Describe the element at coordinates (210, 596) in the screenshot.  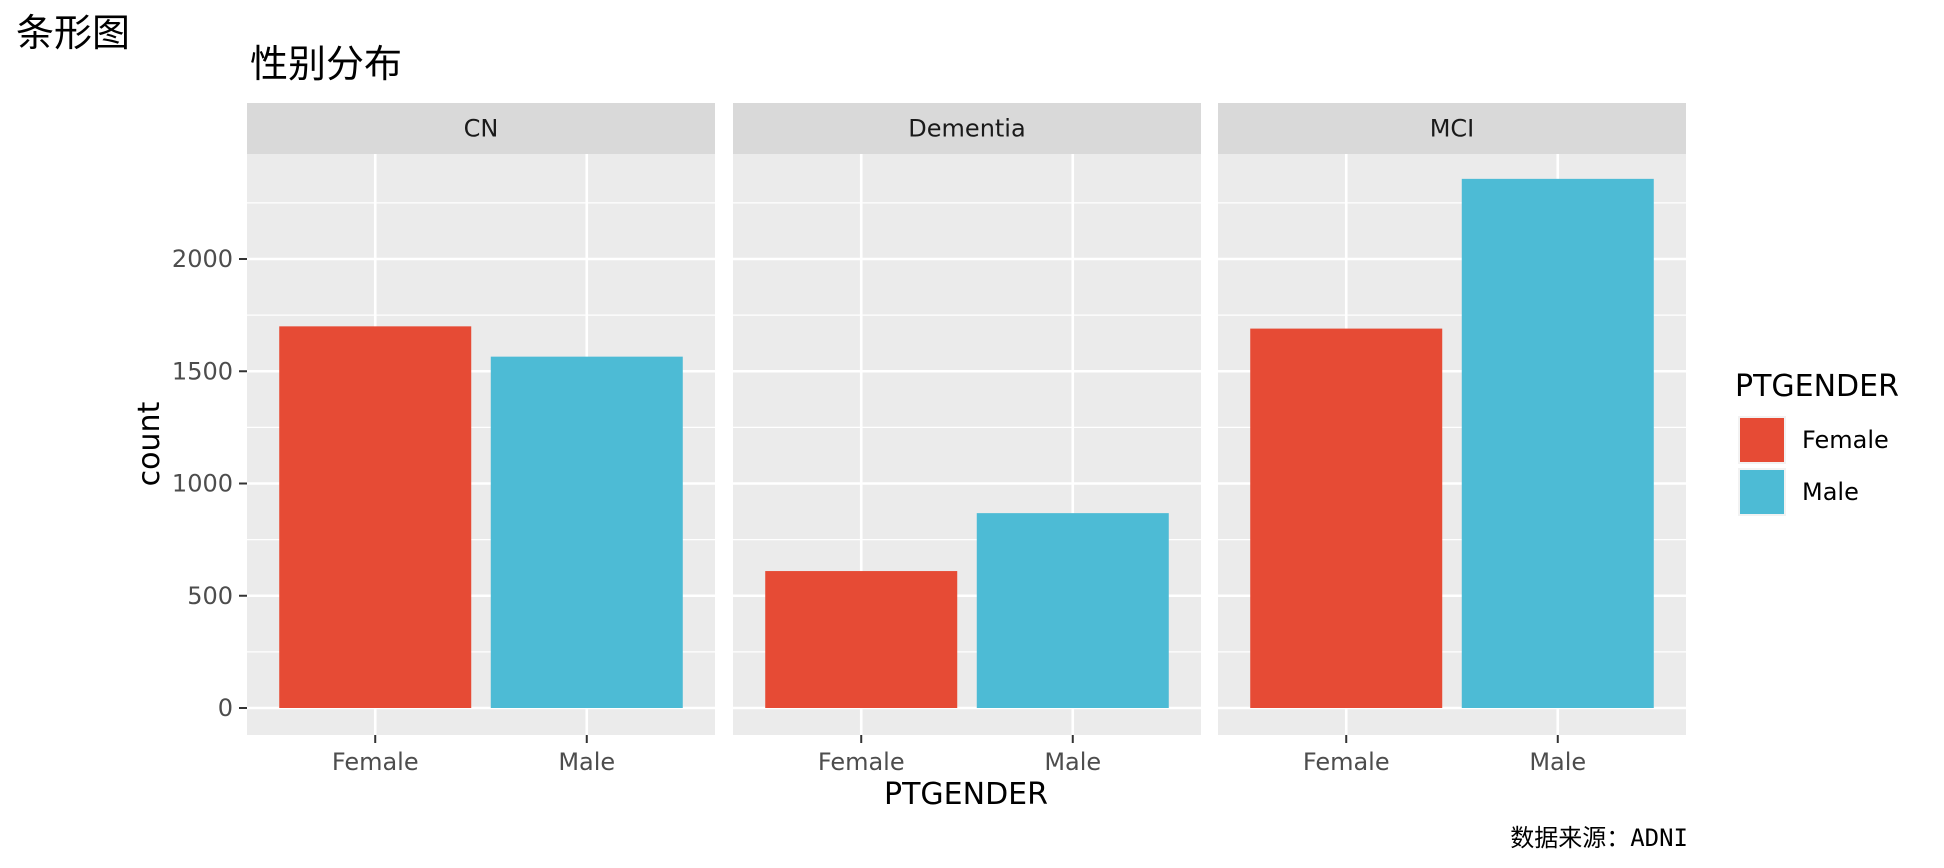
I see `y-tick-label: 500` at that location.